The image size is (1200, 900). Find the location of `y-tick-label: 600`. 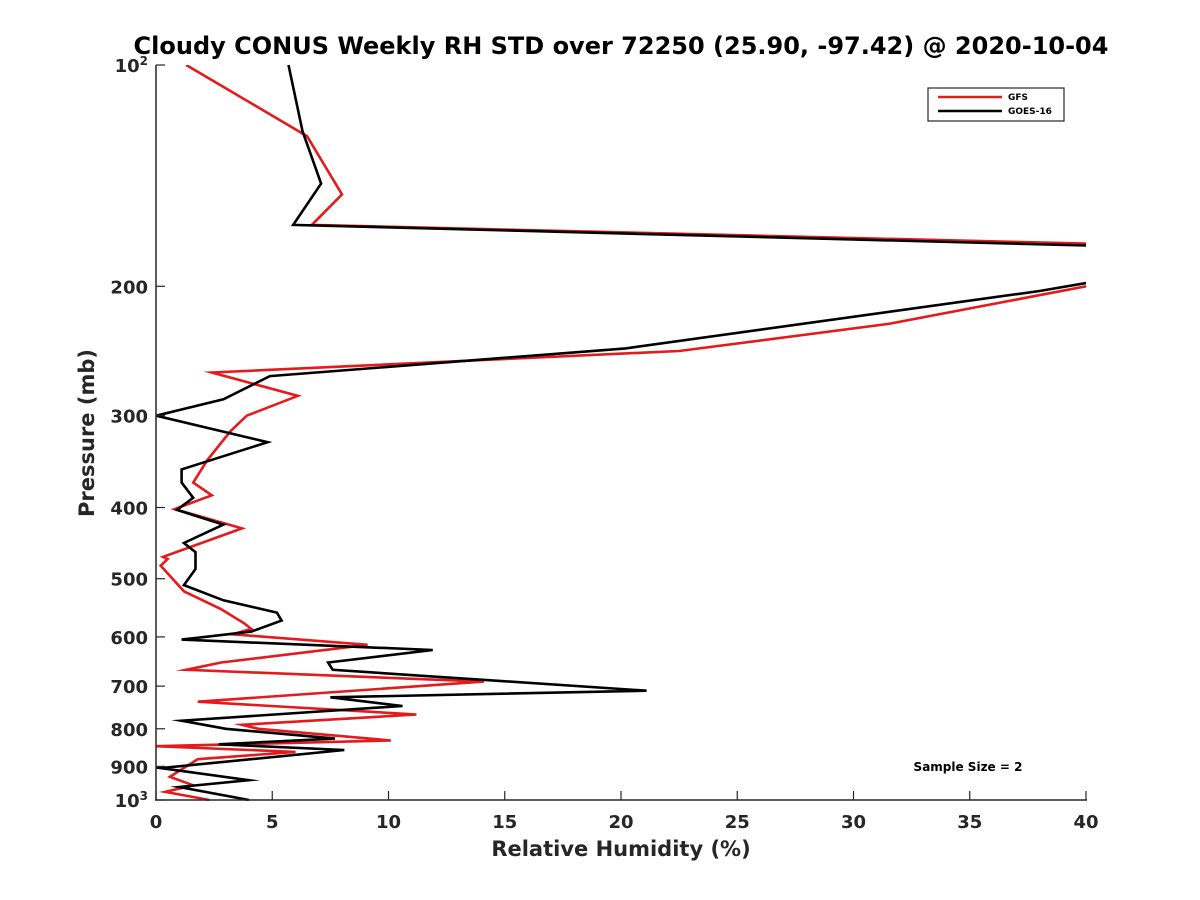

y-tick-label: 600 is located at coordinates (129, 638).